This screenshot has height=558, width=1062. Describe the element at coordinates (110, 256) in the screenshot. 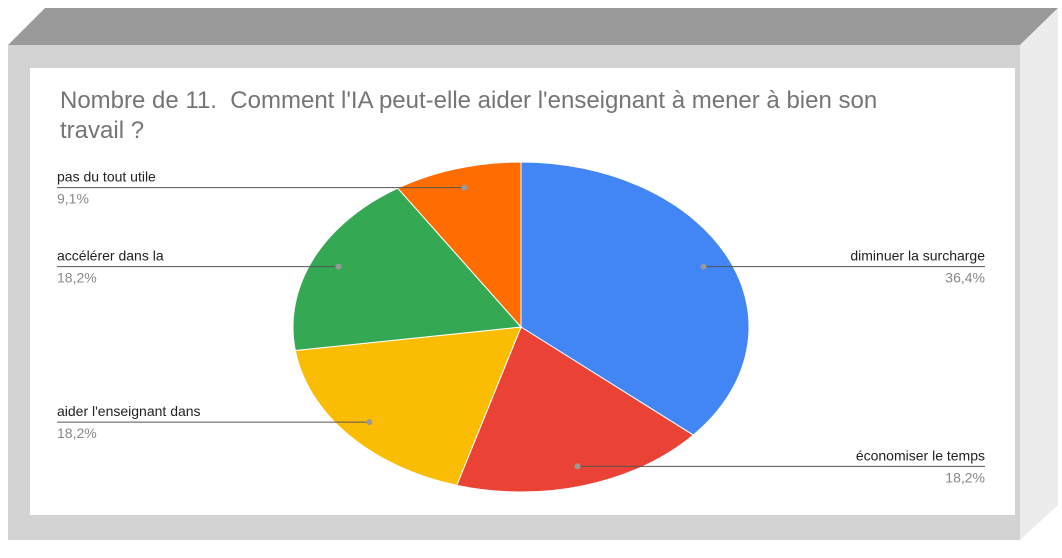

I see `slice-label: accélérer dans la` at that location.